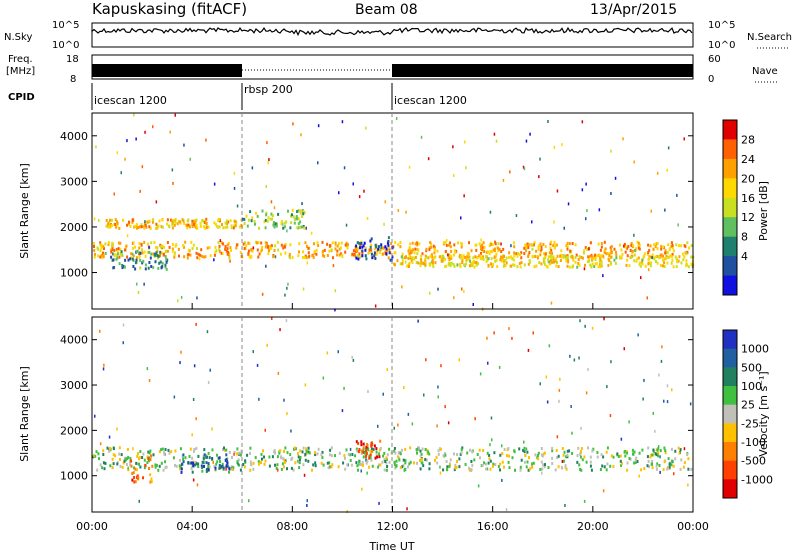 This screenshot has height=554, width=800. I want to click on noise-right-tick-bottom: 10^0, so click(721, 45).